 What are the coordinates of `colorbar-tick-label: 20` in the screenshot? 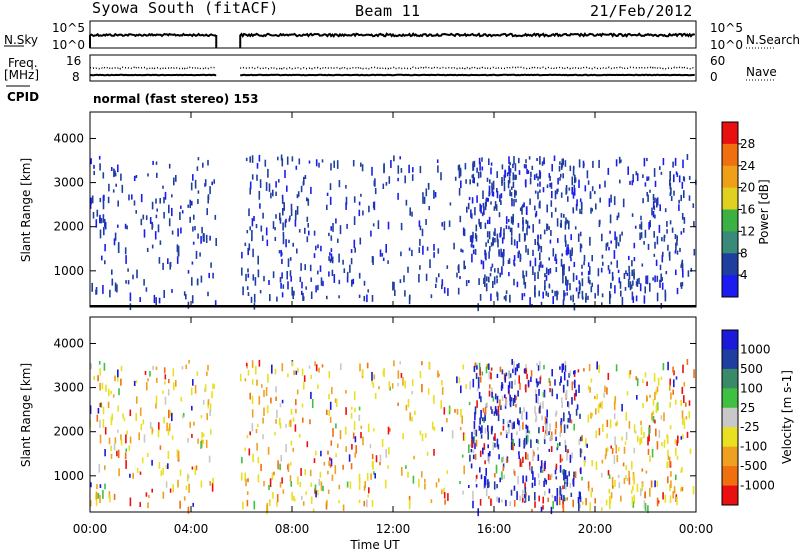 It's located at (747, 188).